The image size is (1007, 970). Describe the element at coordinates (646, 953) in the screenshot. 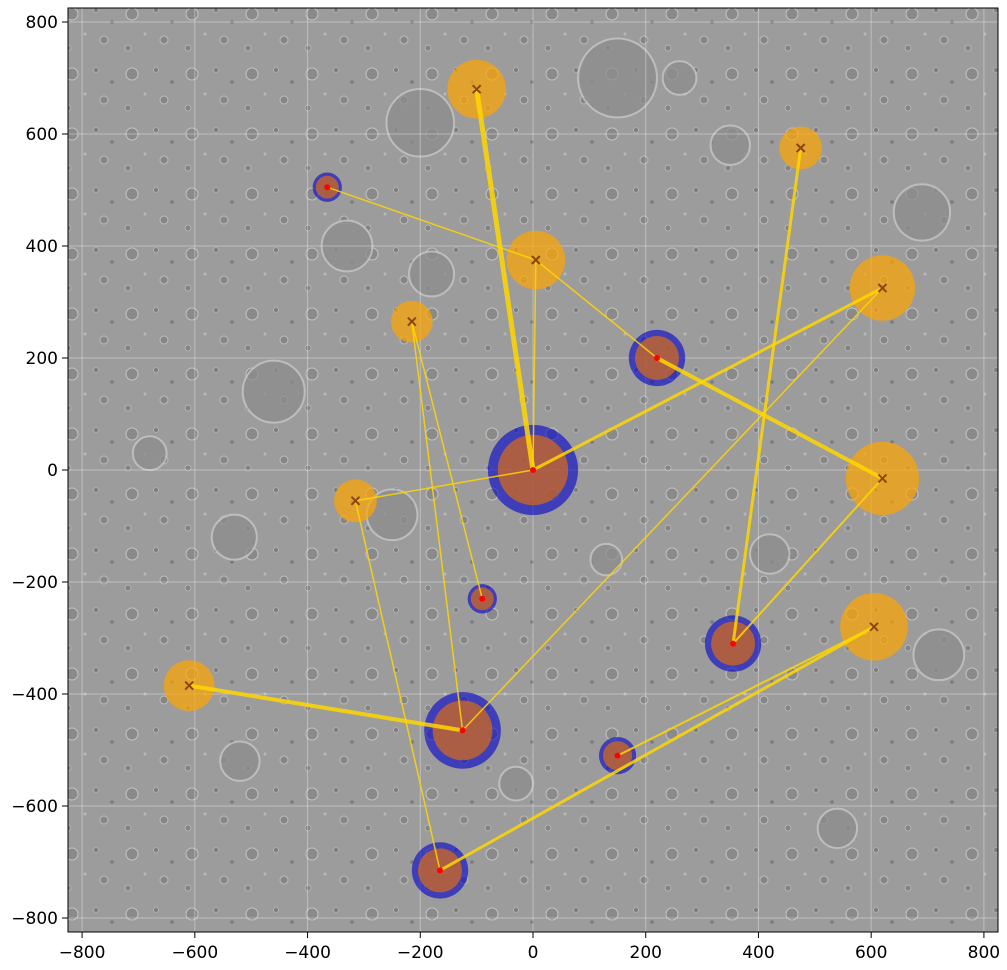

I see `x-tick-label: 200` at that location.